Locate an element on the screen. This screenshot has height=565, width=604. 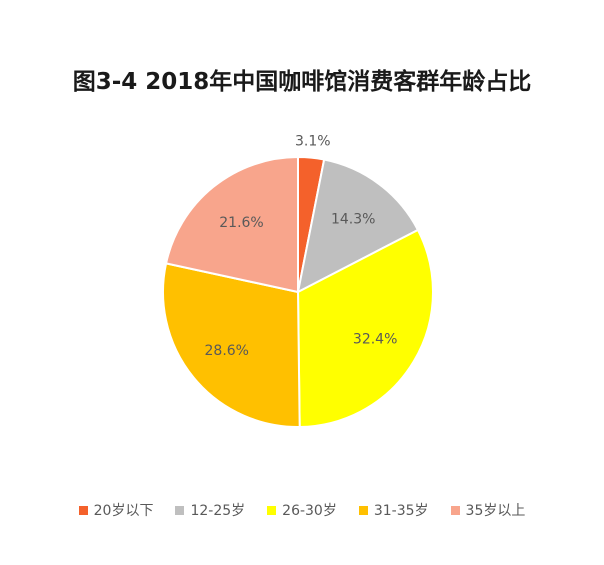
legend-item: 31-35岁 is located at coordinates (393, 510).